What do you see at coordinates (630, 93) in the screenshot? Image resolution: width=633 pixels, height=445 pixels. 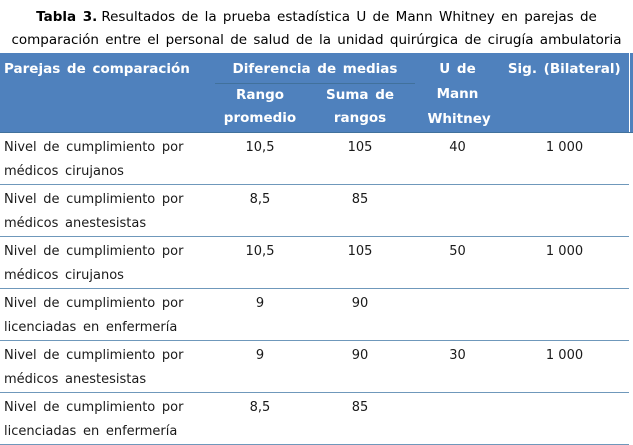 I see `header-cell-spacer` at bounding box center [630, 93].